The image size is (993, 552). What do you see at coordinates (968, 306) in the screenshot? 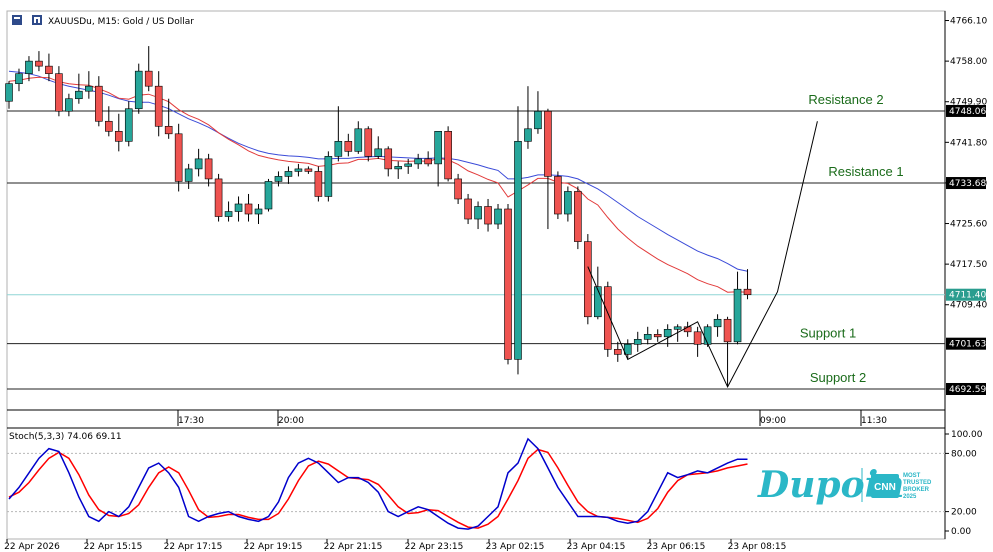
I see `price-tick-label: 4709.40` at bounding box center [968, 306].